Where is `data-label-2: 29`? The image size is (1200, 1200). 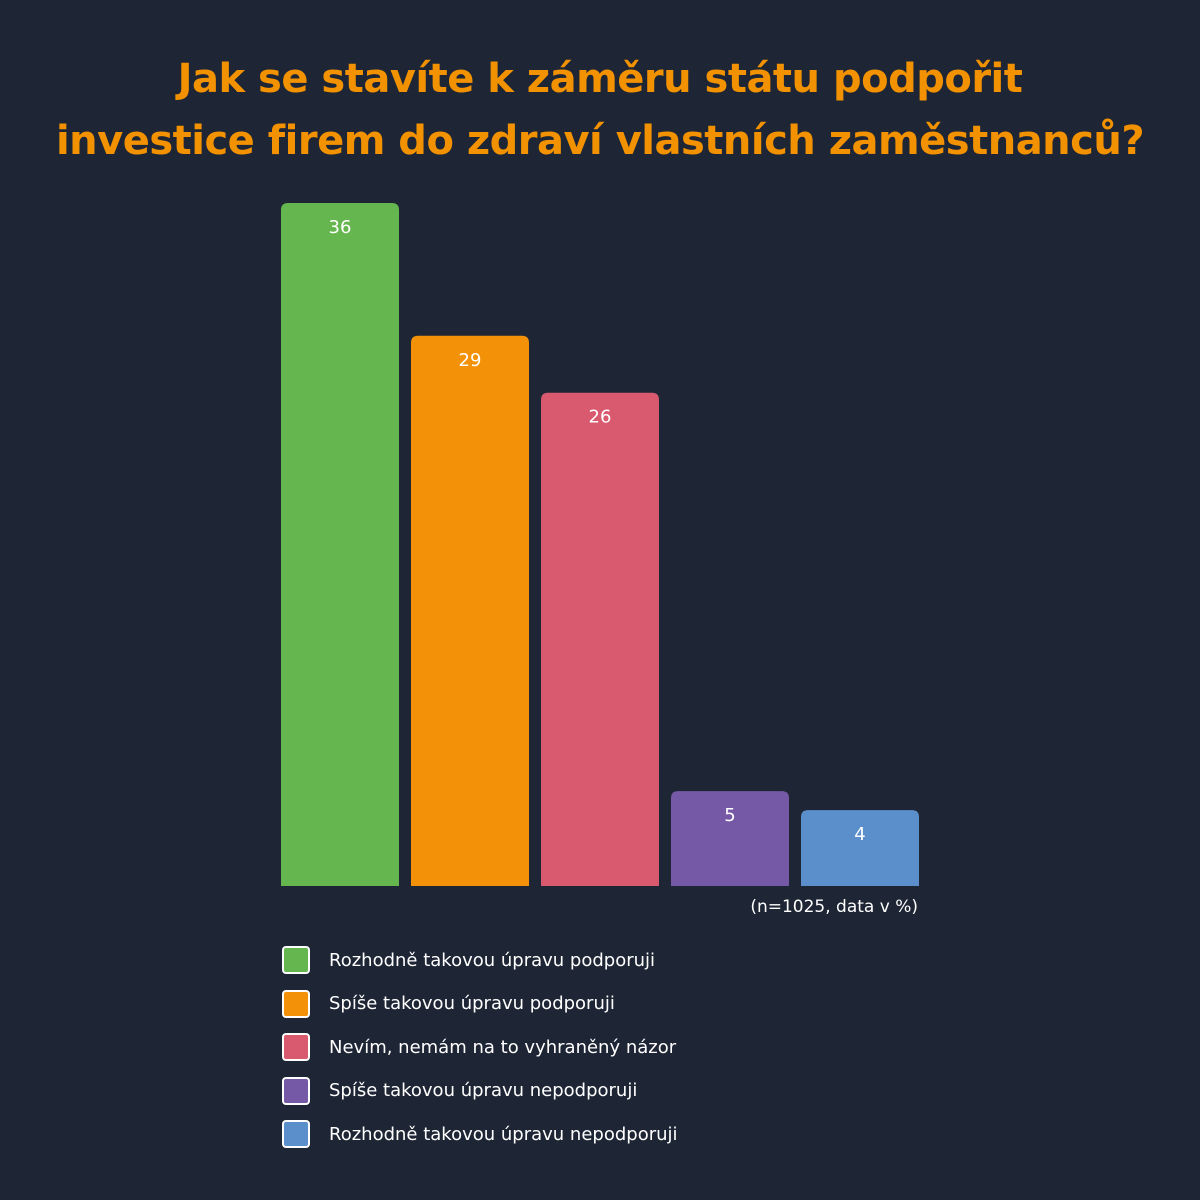
data-label-2: 29 is located at coordinates (470, 360).